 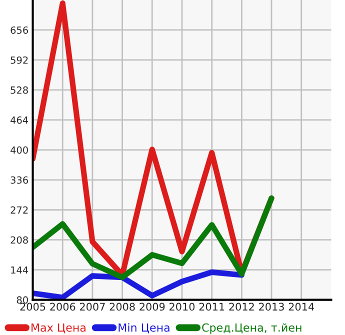 I want to click on y-tick-label: 400, so click(x=19, y=150).